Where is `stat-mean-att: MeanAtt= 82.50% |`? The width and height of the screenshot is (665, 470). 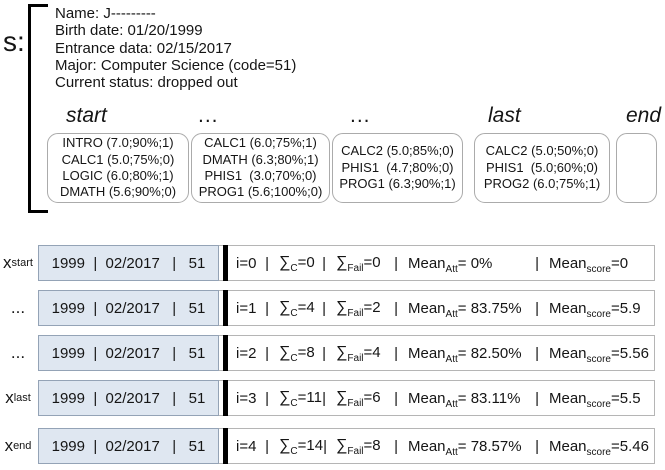 stat-mean-att: MeanAtt= 82.50% | is located at coordinates (478, 354).